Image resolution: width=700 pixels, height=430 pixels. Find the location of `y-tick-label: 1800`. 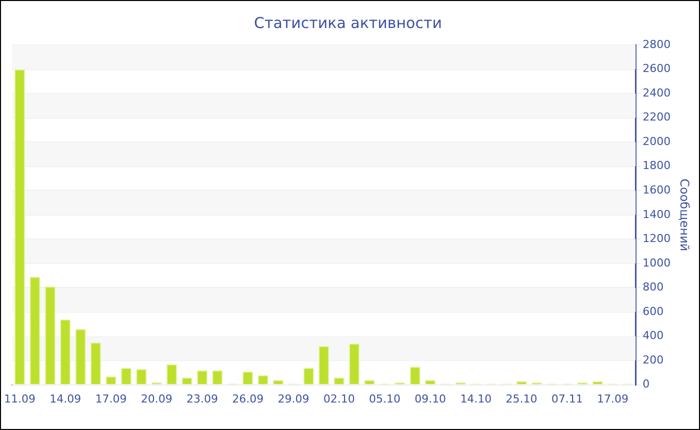

y-tick-label: 1800 is located at coordinates (656, 165).